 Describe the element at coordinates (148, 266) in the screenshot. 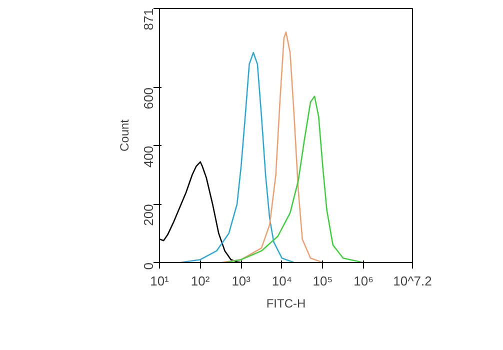

I see `y-tick-label: 0` at that location.